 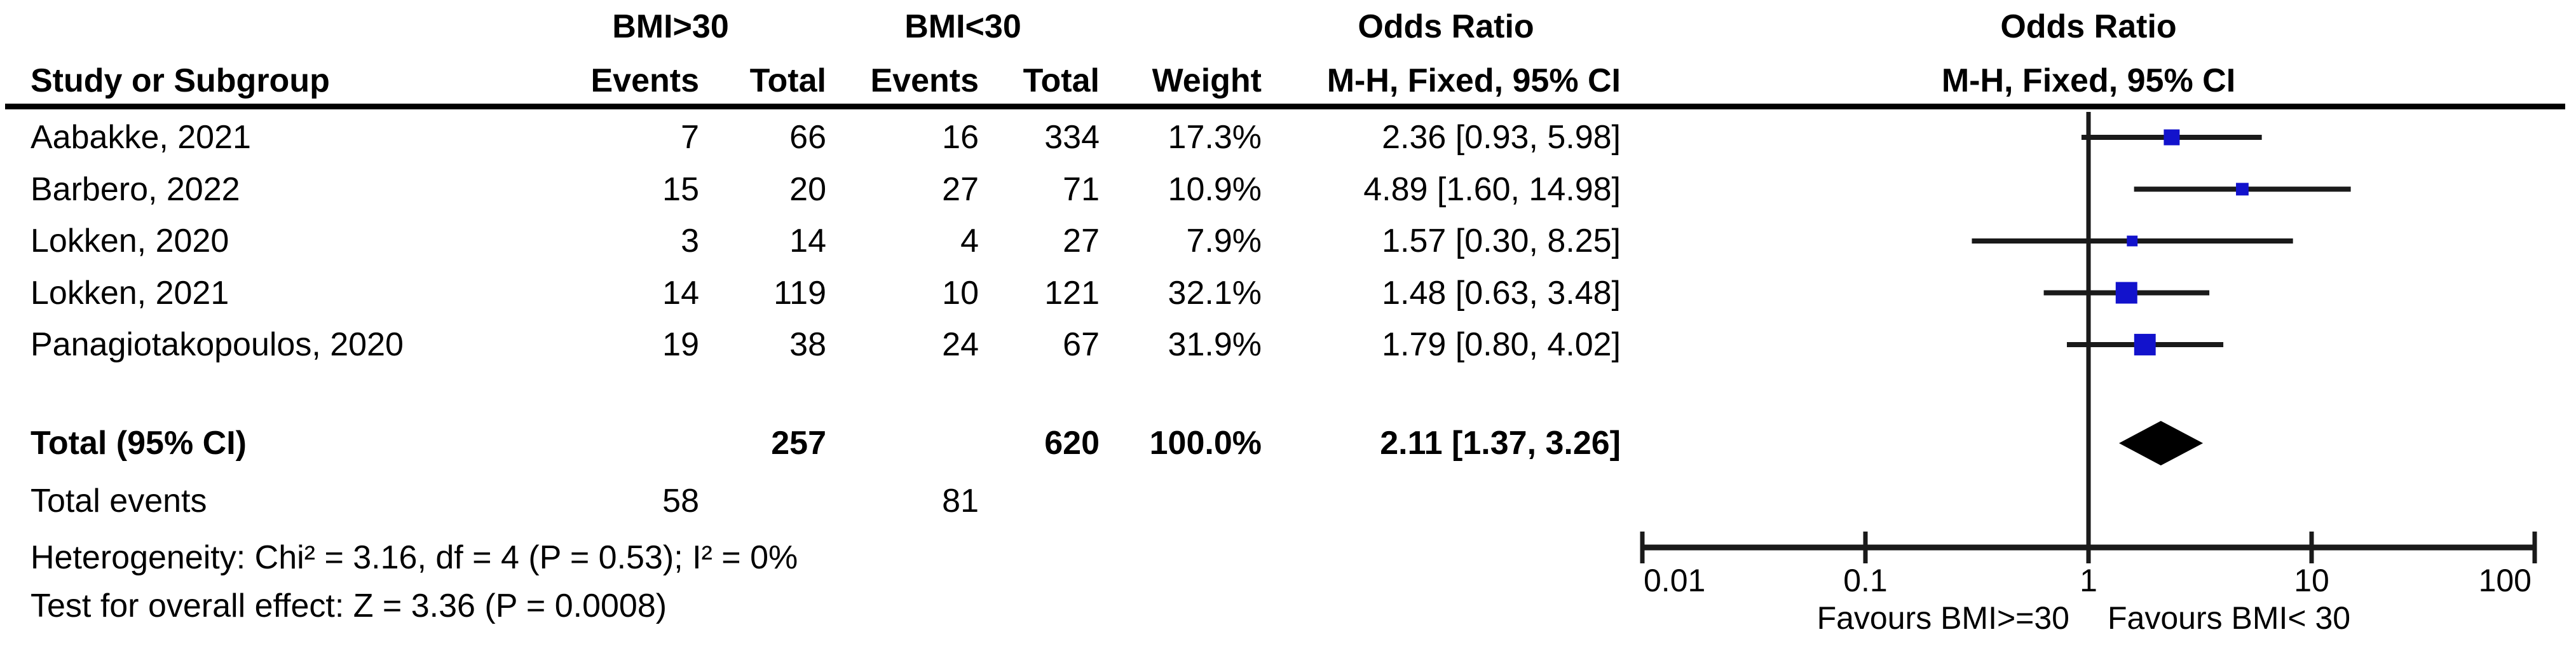 I want to click on or-ci-text: 1.48 [0.63, 3.48], so click(x=1501, y=293).